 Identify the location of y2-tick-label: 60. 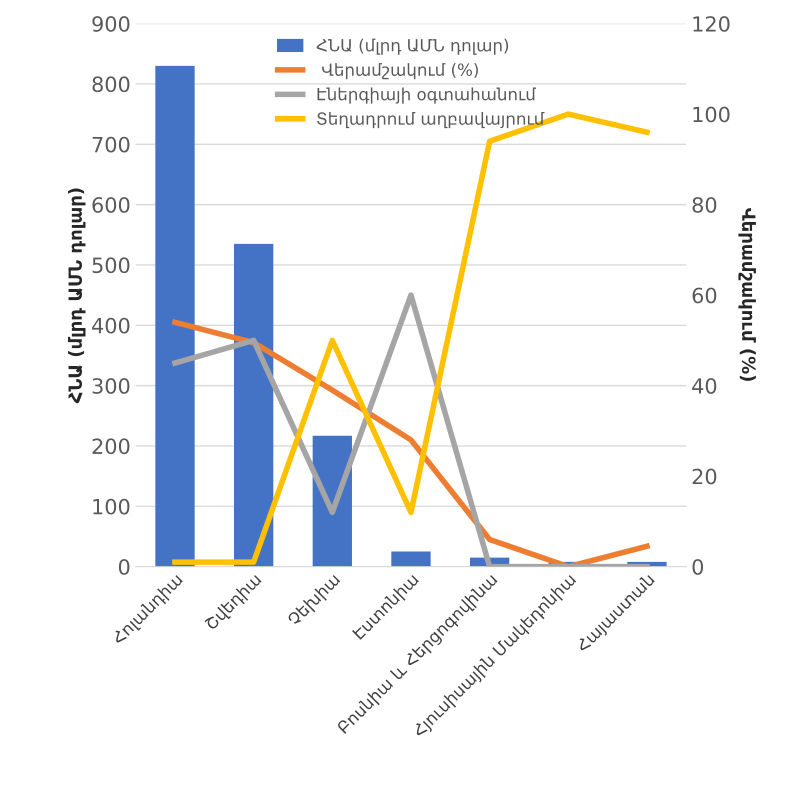
(704, 296).